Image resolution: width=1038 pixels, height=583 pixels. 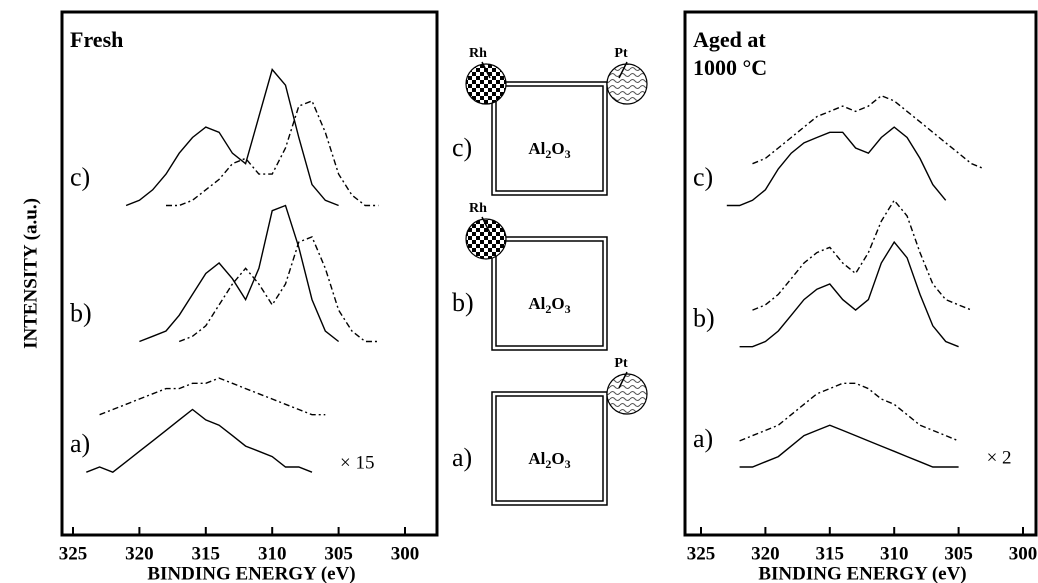 I want to click on y-axis-title: INTENSITY (a.u.), so click(x=30, y=273).